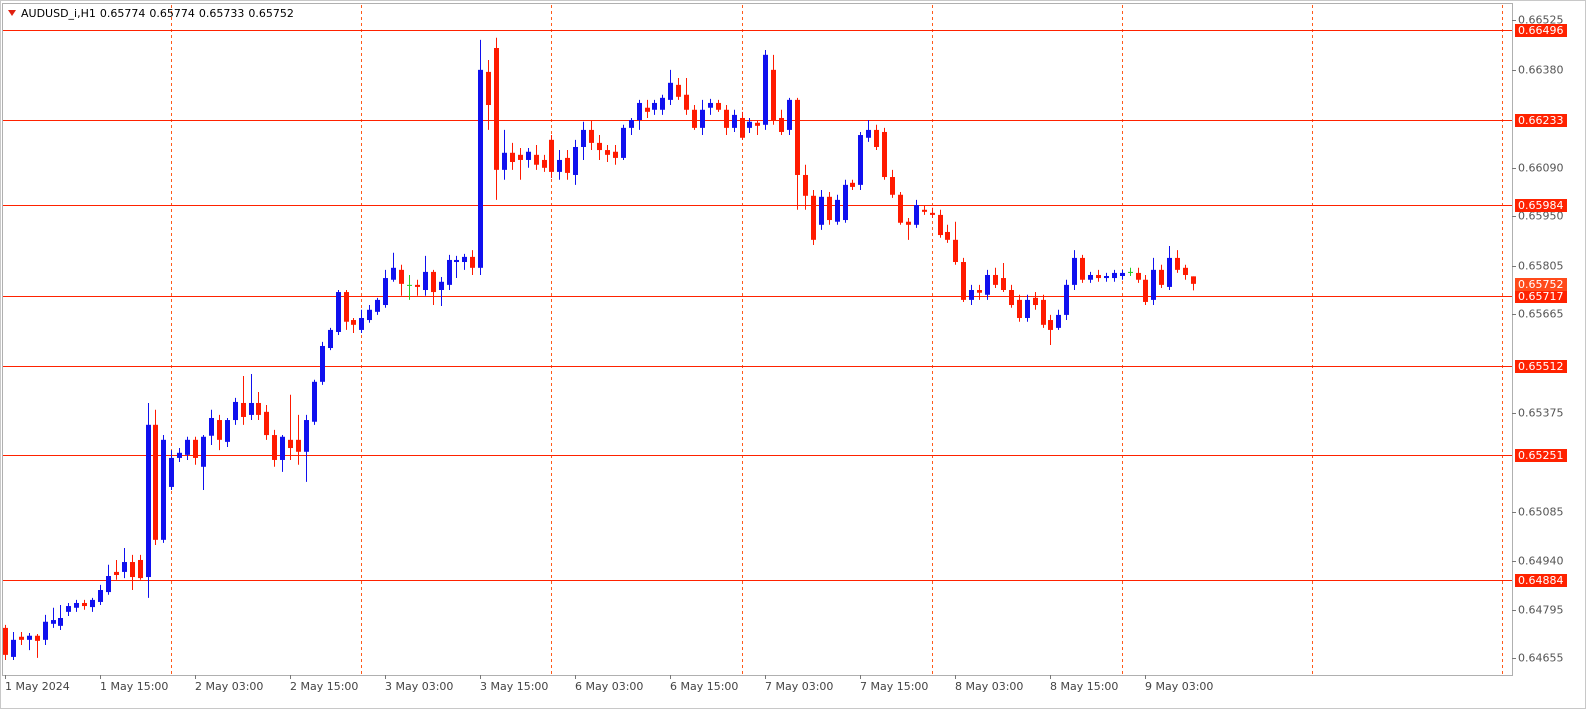 Image resolution: width=1586 pixels, height=709 pixels. I want to click on level-label: 0.66496, so click(1541, 30).